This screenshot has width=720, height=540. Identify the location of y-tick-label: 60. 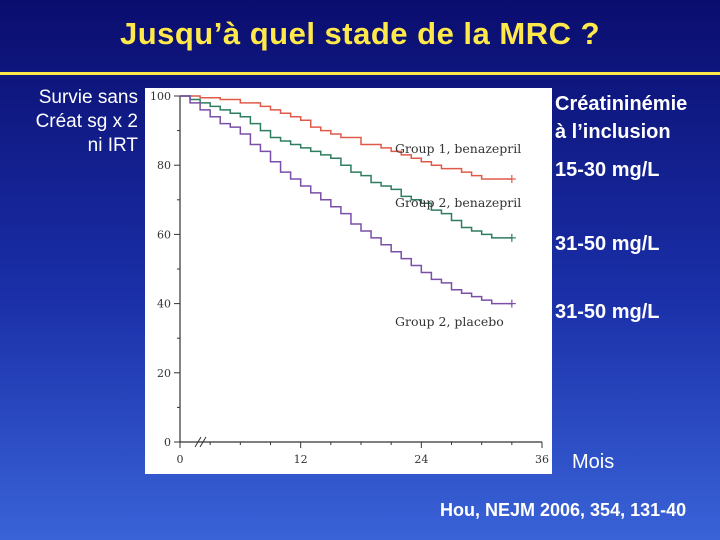
(164, 234).